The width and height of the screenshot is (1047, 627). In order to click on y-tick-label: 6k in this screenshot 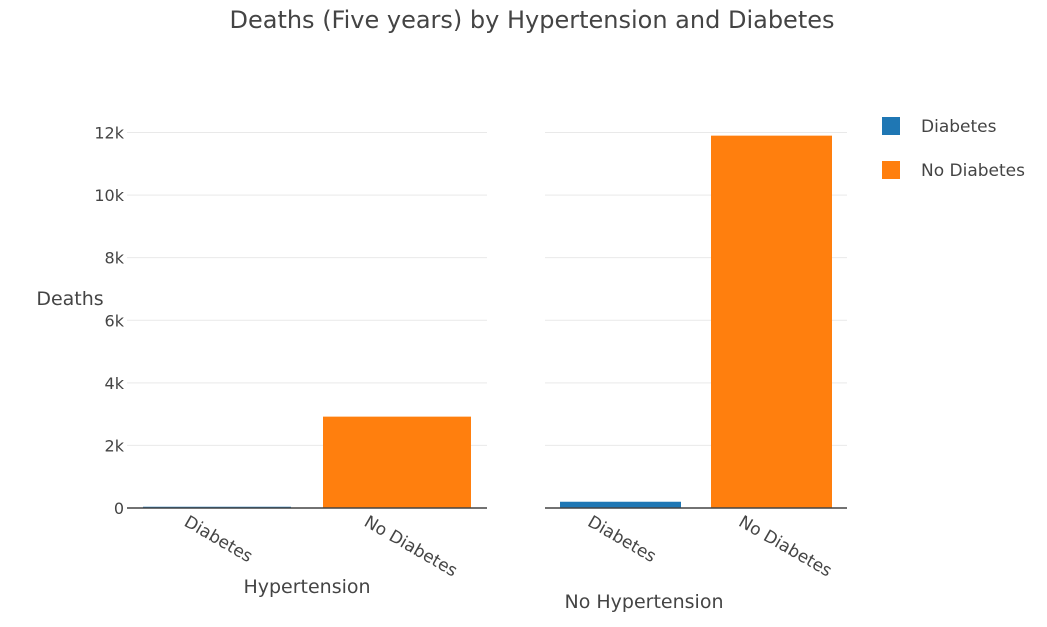, I will do `click(115, 320)`.